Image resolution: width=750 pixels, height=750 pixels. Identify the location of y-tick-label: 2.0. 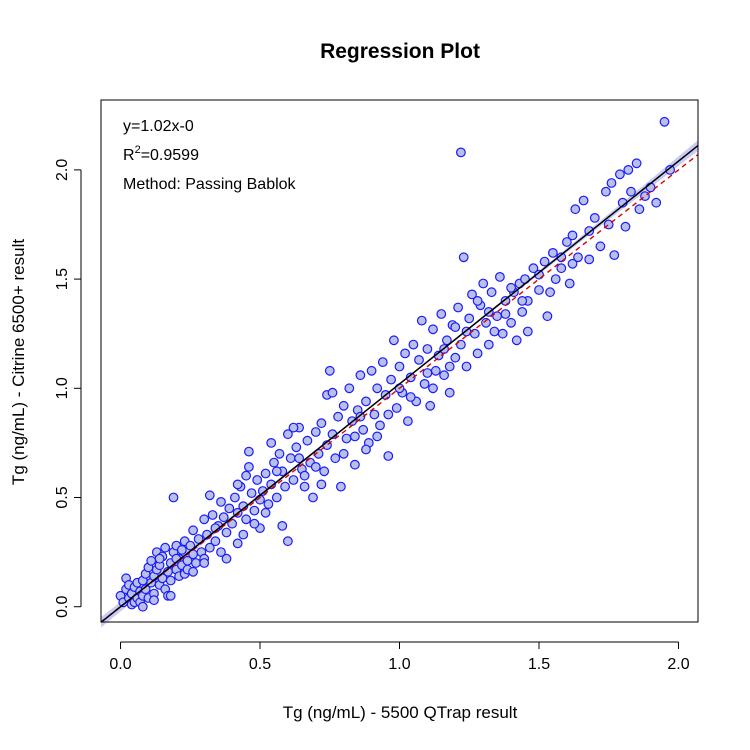
(62, 170).